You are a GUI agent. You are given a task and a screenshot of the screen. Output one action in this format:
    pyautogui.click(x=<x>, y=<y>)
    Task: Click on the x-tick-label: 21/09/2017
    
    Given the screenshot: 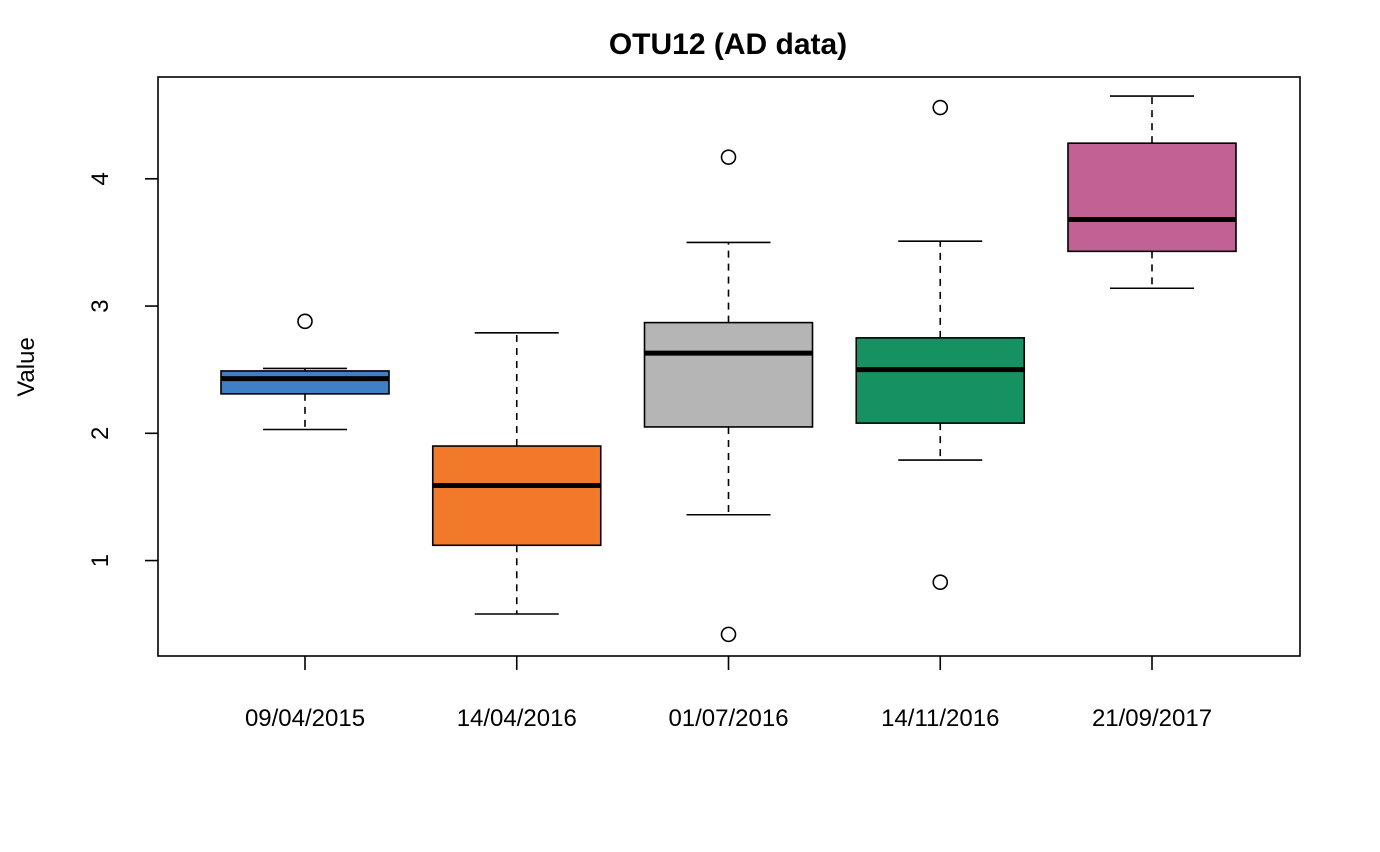 What is the action you would take?
    pyautogui.click(x=1152, y=718)
    